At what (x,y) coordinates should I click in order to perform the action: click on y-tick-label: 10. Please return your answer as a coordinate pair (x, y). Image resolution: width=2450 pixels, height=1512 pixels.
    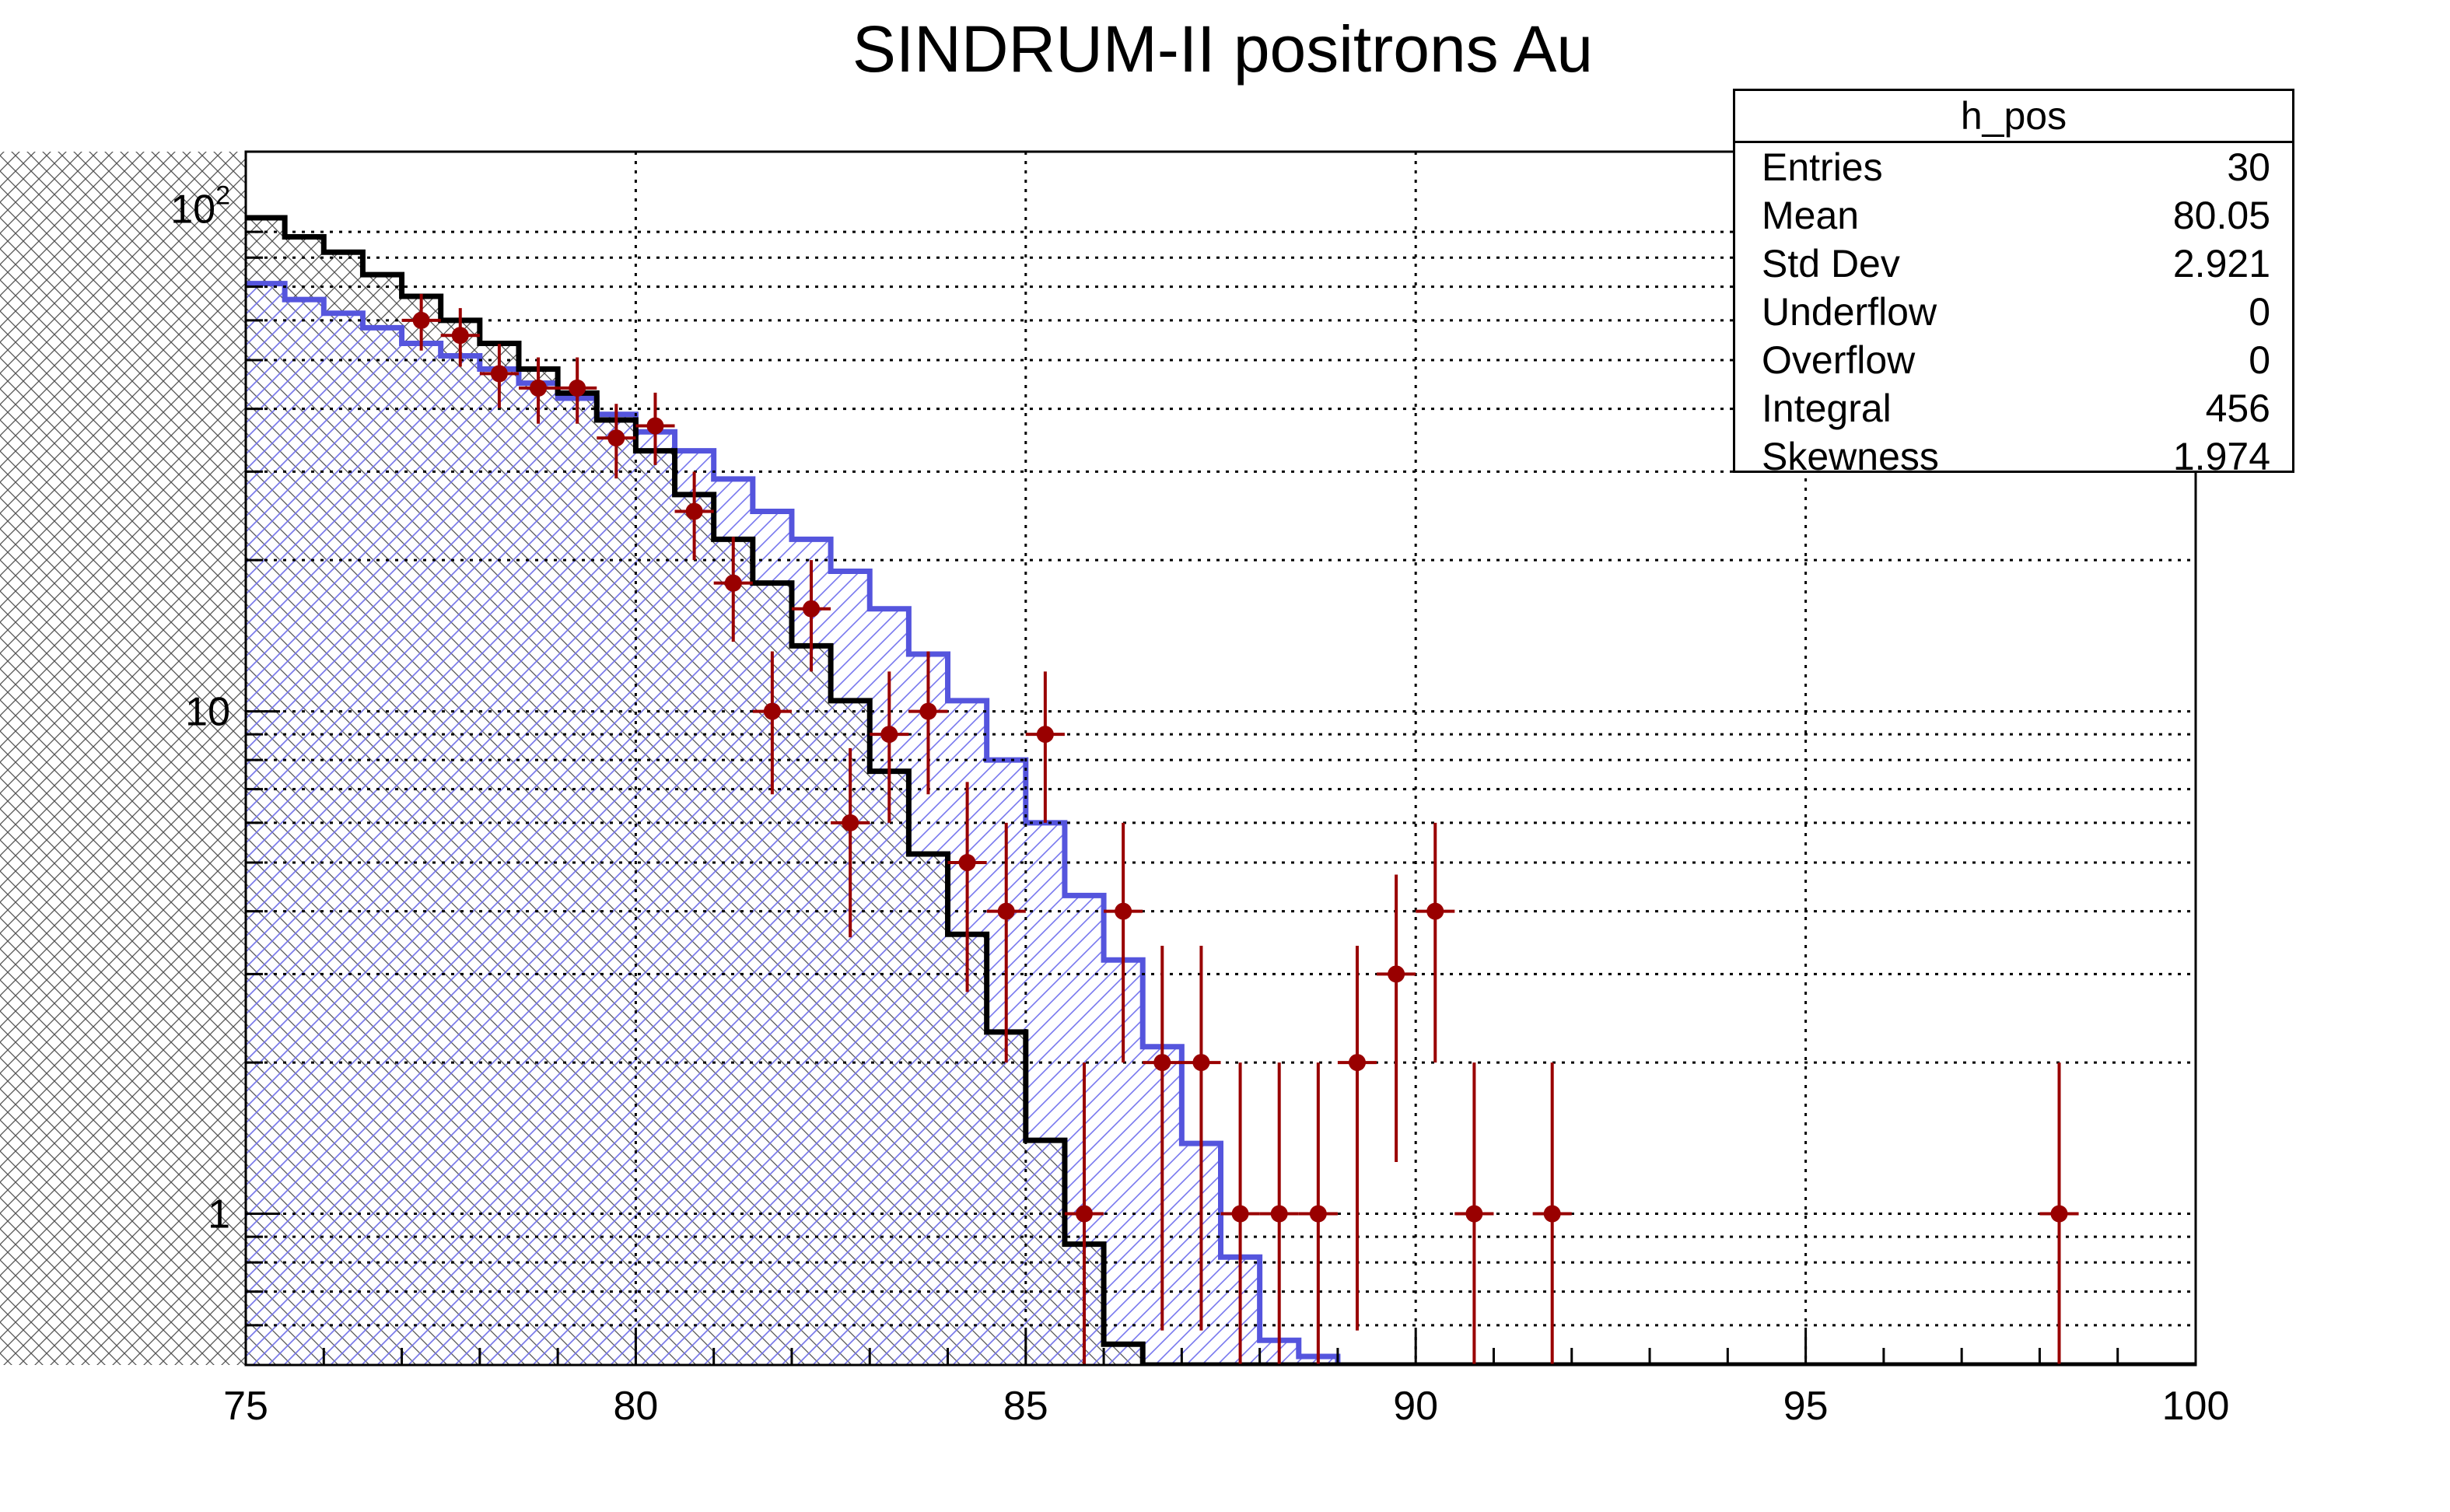
    Looking at the image, I should click on (207, 713).